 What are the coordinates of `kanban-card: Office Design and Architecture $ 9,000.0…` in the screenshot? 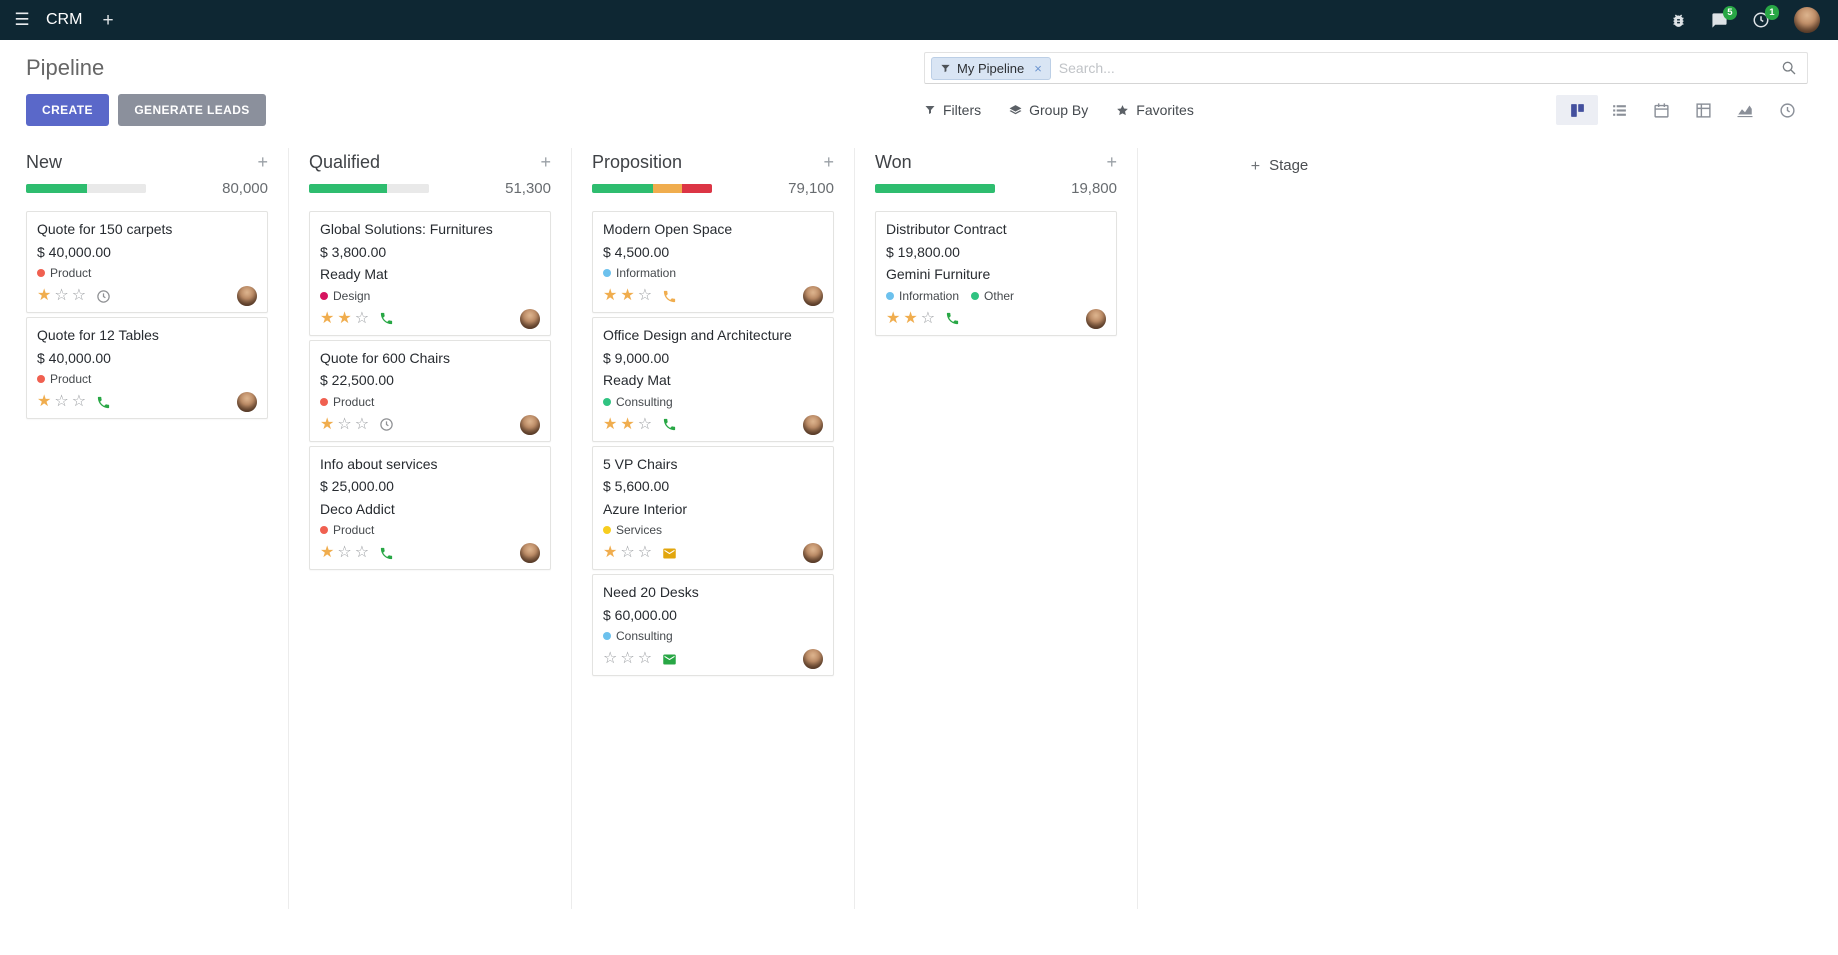 It's located at (713, 379).